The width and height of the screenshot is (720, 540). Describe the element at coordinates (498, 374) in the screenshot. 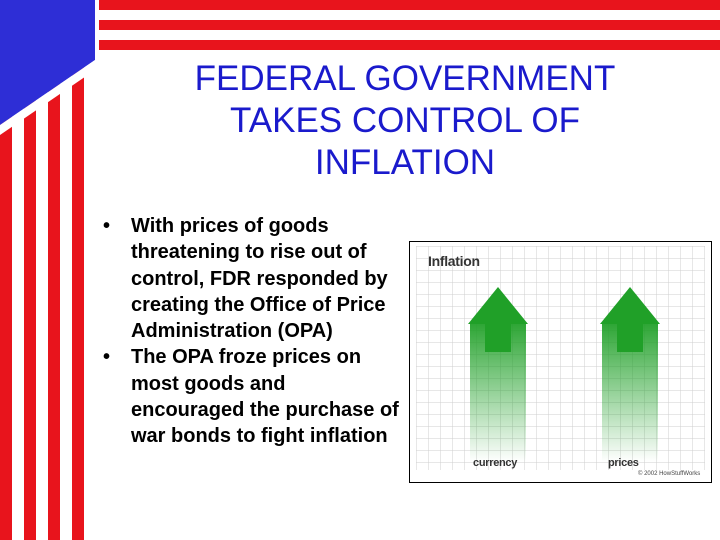

I see `currency-arrow-up-icon` at that location.